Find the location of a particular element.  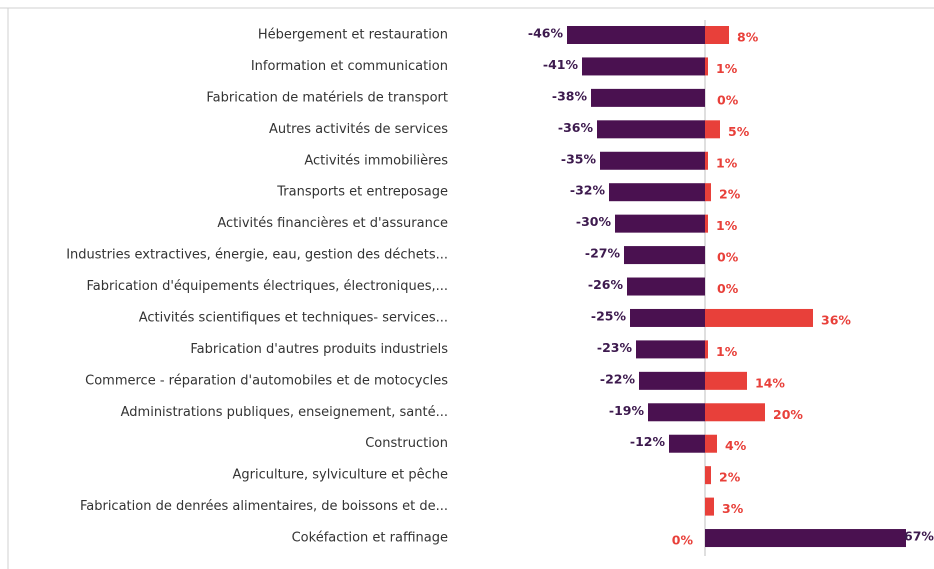

value-label: -46% is located at coordinates (546, 33).